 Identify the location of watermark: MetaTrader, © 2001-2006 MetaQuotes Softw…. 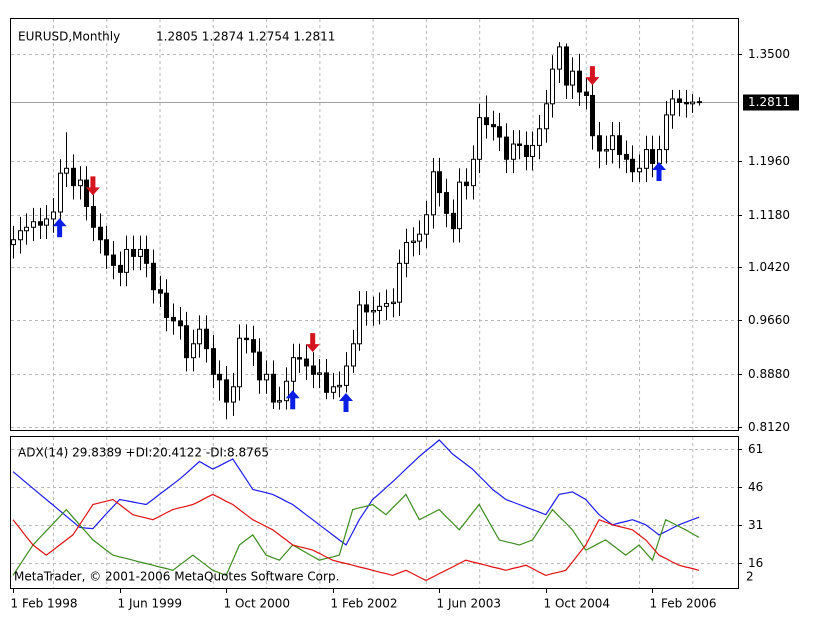
(176, 577).